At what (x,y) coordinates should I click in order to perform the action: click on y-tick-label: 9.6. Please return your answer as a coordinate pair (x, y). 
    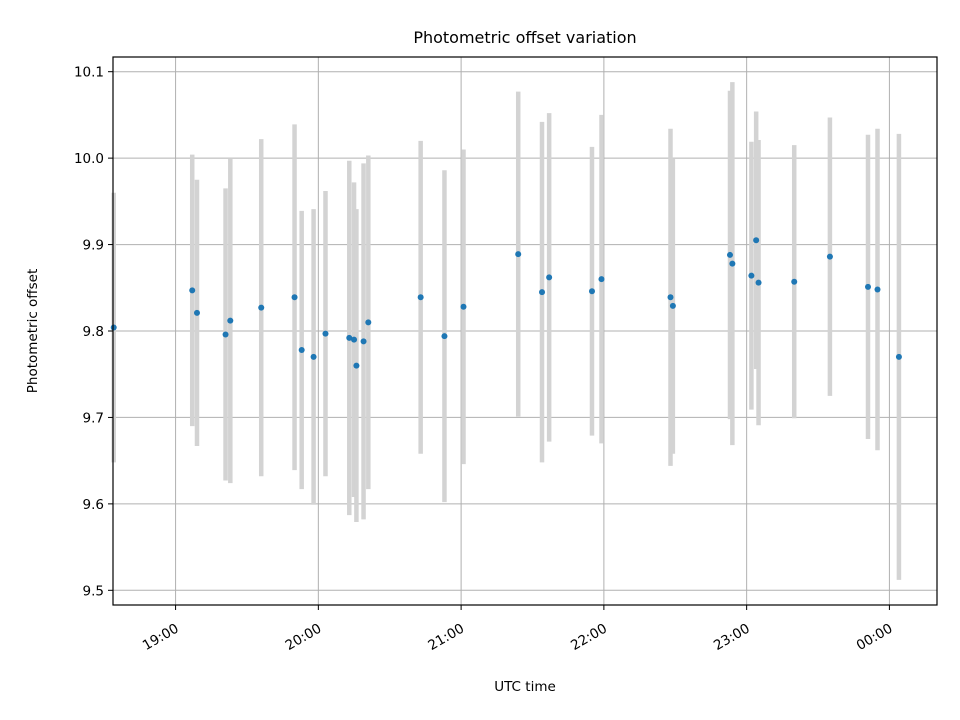
    Looking at the image, I should click on (93, 505).